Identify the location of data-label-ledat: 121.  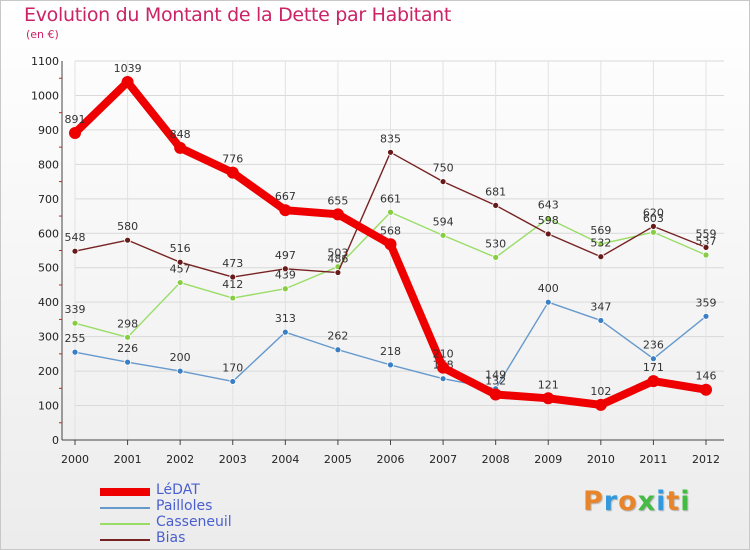
(548, 384).